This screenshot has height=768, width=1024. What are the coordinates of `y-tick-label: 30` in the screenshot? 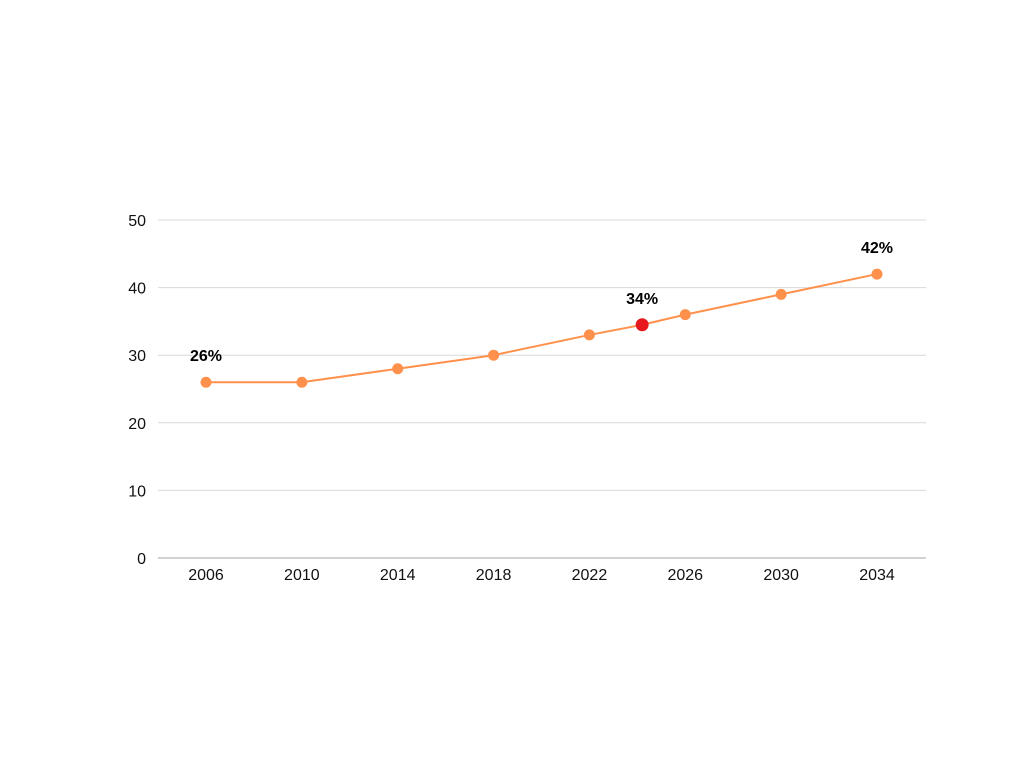 It's located at (137, 356).